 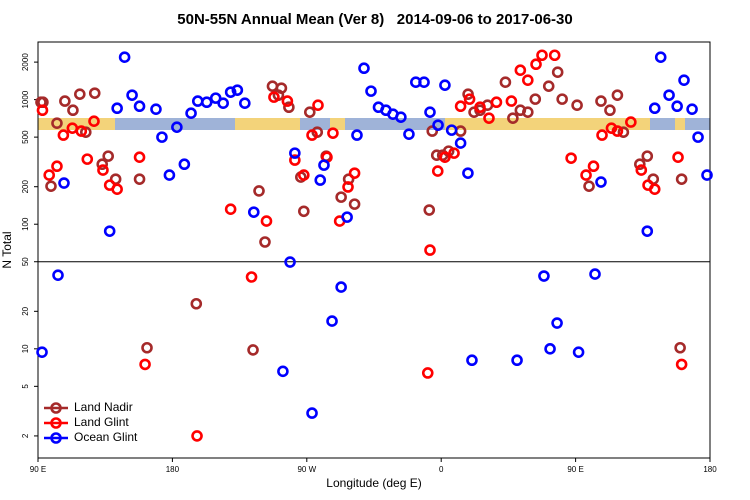 What do you see at coordinates (373, 483) in the screenshot?
I see `x-axis-label: Longitude (deg E)` at bounding box center [373, 483].